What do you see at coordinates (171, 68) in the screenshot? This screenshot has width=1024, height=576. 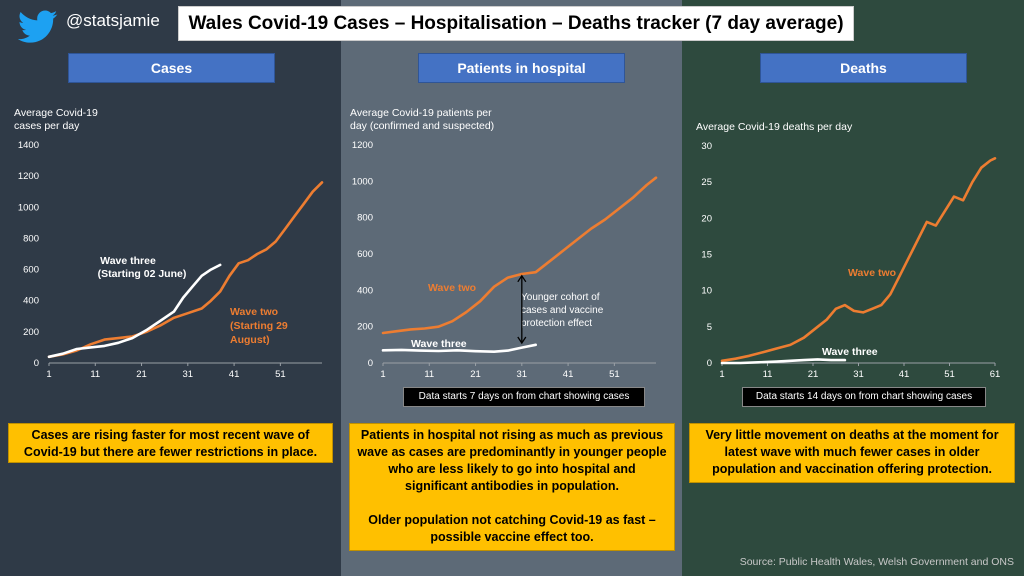 I see `cases-header: Cases` at bounding box center [171, 68].